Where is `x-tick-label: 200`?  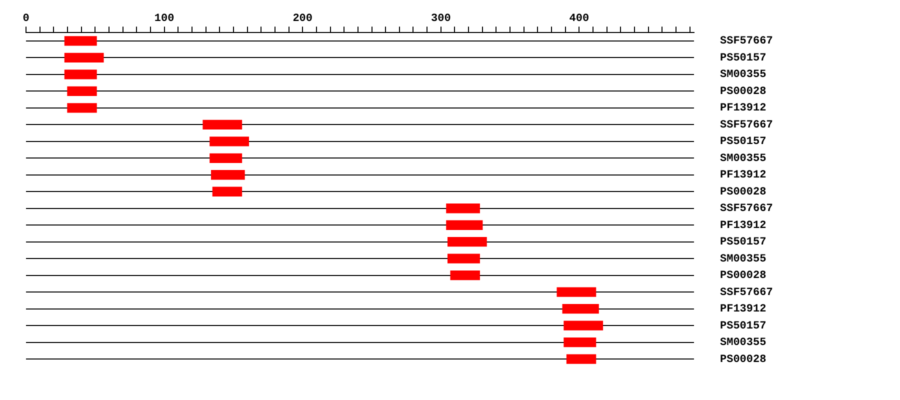 x-tick-label: 200 is located at coordinates (302, 18).